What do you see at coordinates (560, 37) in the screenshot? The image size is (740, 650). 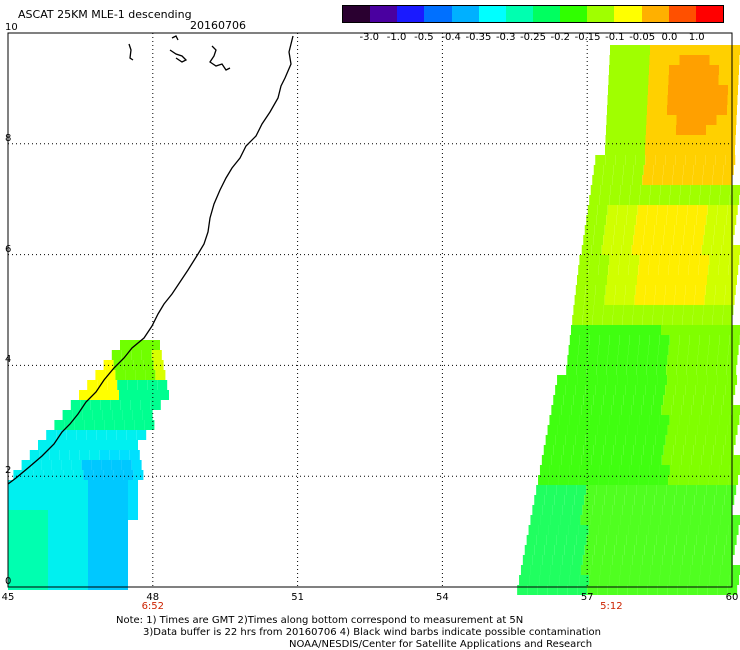 I see `colorbar-label: -0.2` at bounding box center [560, 37].